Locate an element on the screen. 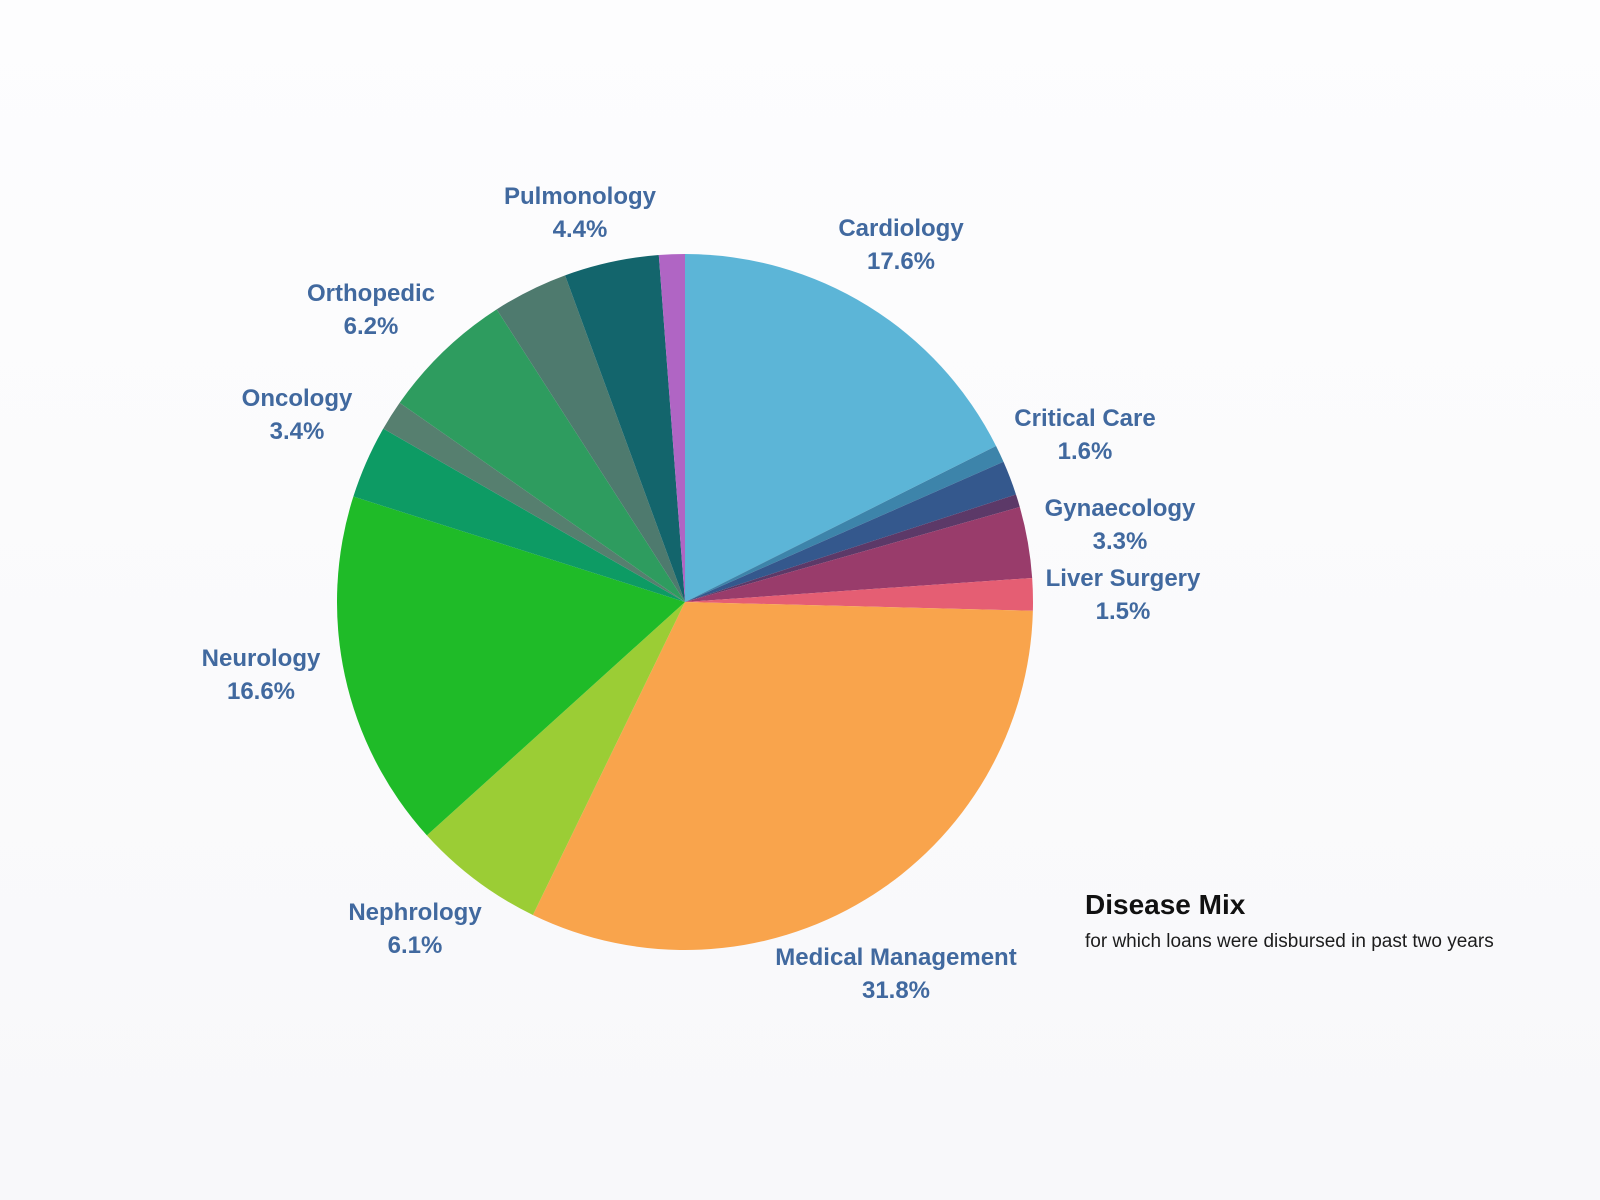 The height and width of the screenshot is (1200, 1600). pie-slice-critical-care is located at coordinates (850, 531).